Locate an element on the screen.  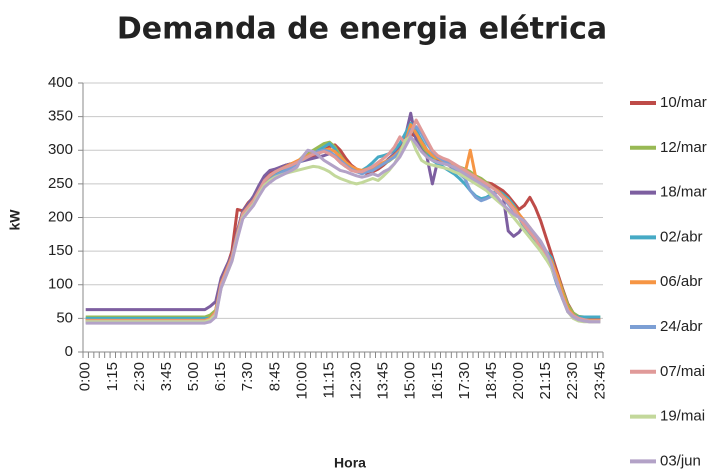
x-tick-label: 17:30 is located at coordinates (464, 381).